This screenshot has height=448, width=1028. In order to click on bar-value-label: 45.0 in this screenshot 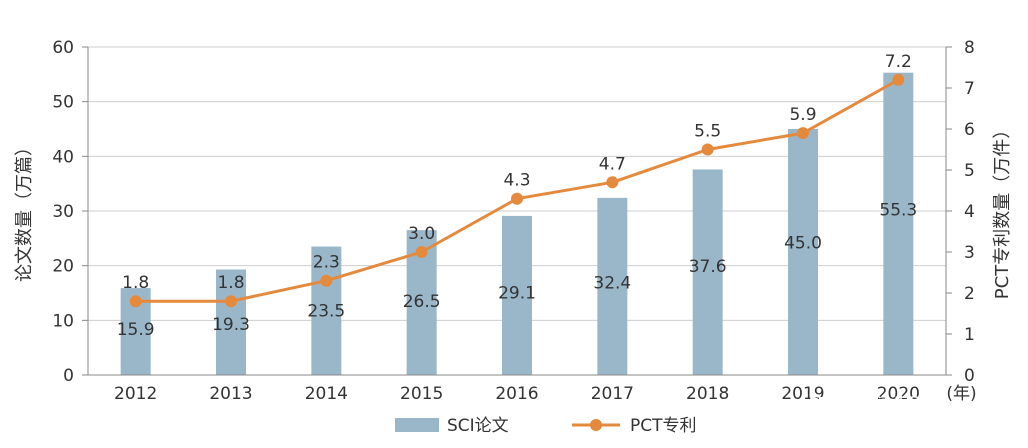, I will do `click(803, 243)`.